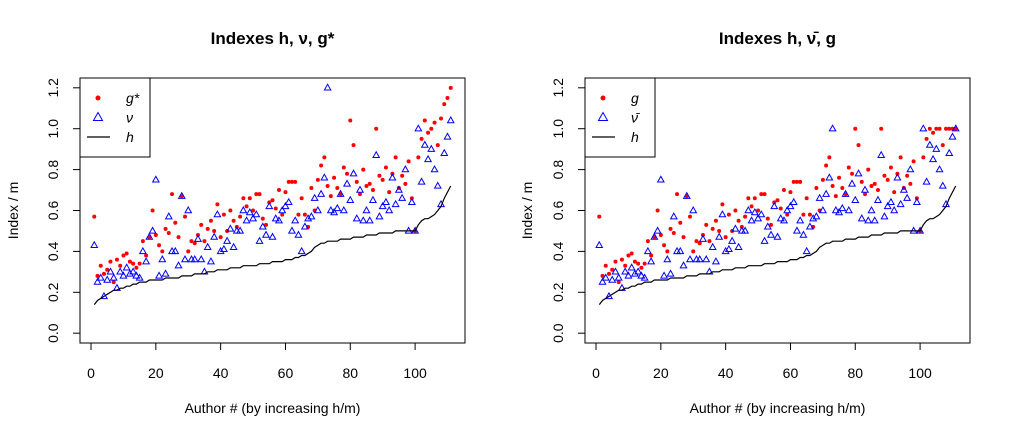 Image resolution: width=1013 pixels, height=448 pixels. I want to click on chart-title: Indexes h, ν̄, g, so click(777, 38).